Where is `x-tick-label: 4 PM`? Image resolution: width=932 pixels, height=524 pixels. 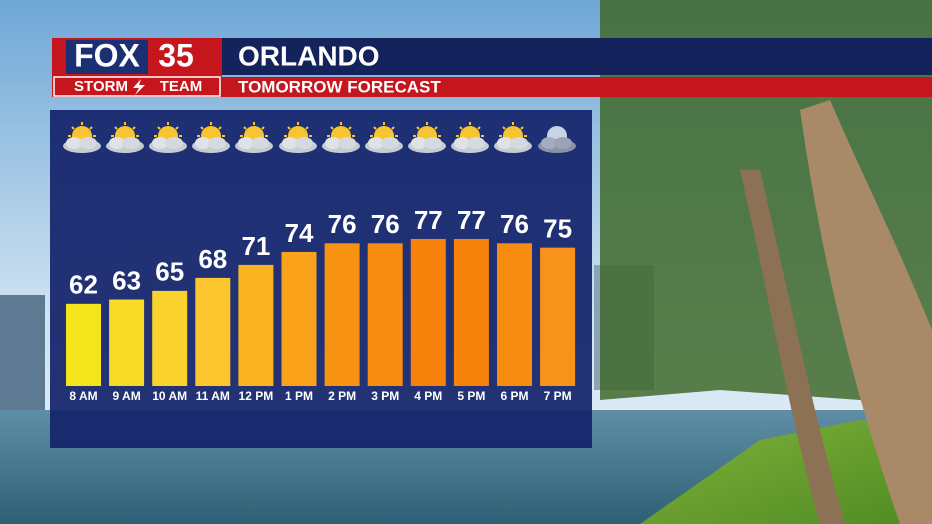
x-tick-label: 4 PM is located at coordinates (428, 396).